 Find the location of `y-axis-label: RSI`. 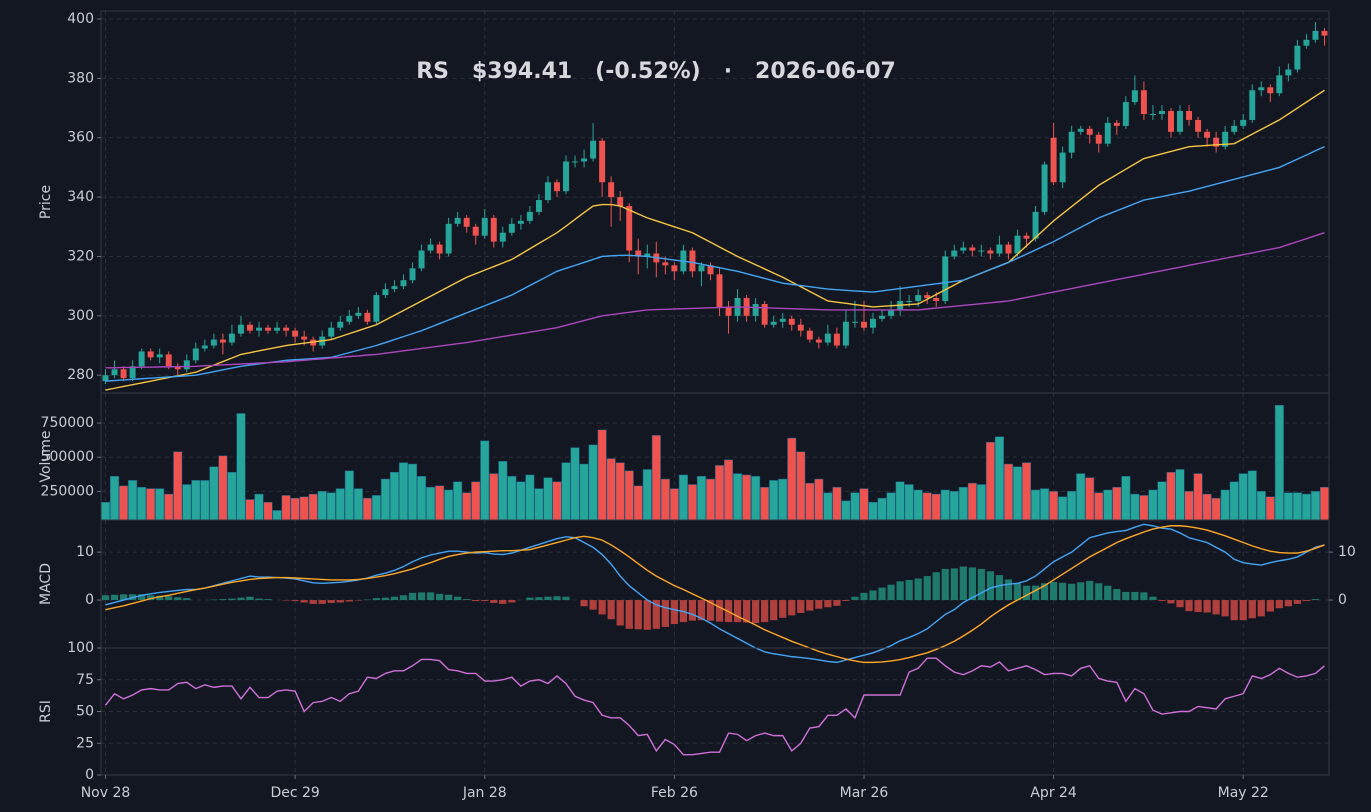

y-axis-label: RSI is located at coordinates (46, 711).